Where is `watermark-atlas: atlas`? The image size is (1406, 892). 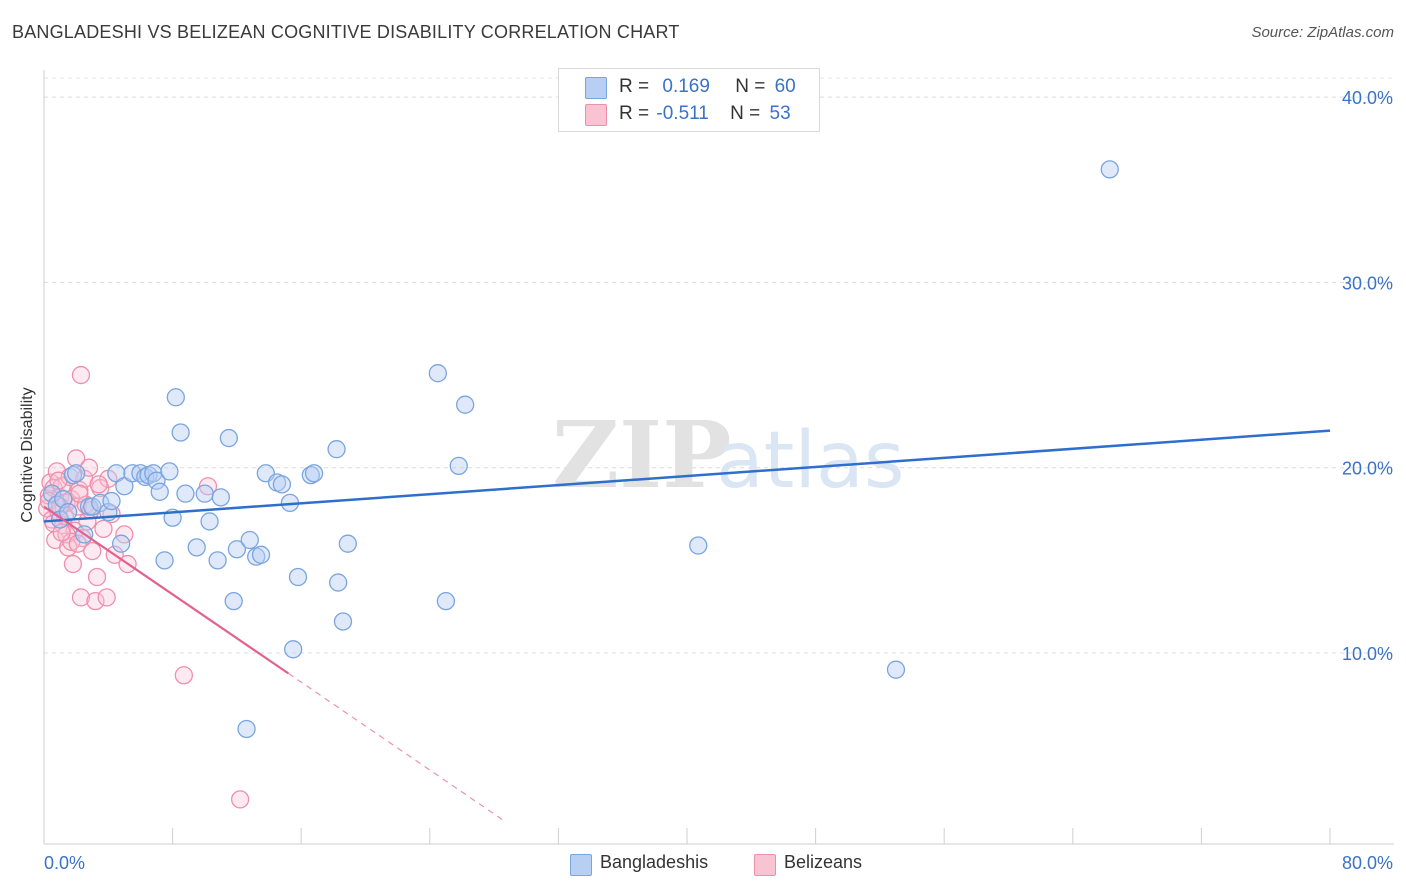 watermark-atlas: atlas is located at coordinates (810, 461).